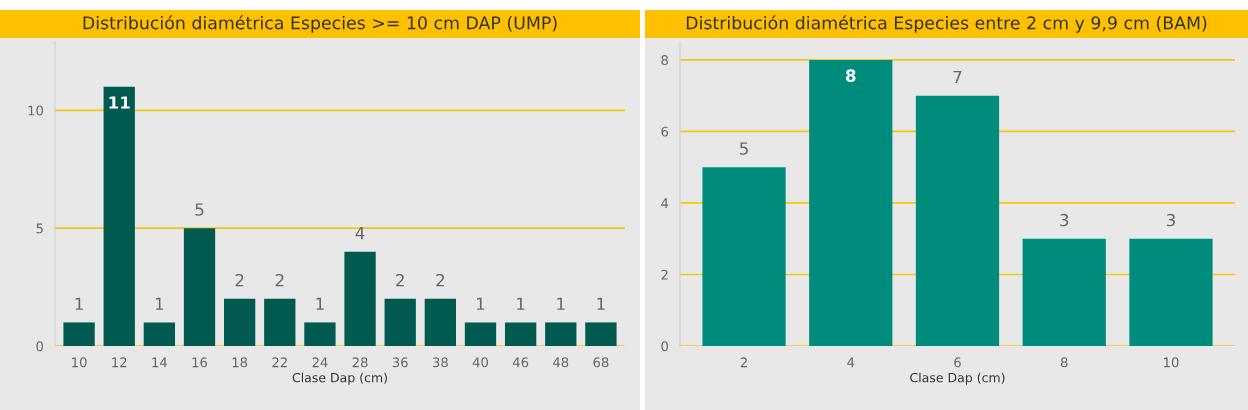 The width and height of the screenshot is (1248, 410). Describe the element at coordinates (601, 362) in the screenshot. I see `x-tick-label: 68` at that location.